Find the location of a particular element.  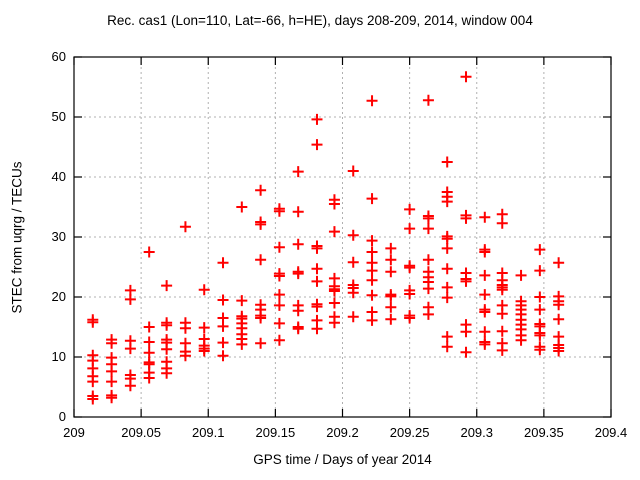

y-tick-label: 30 is located at coordinates (58, 236).